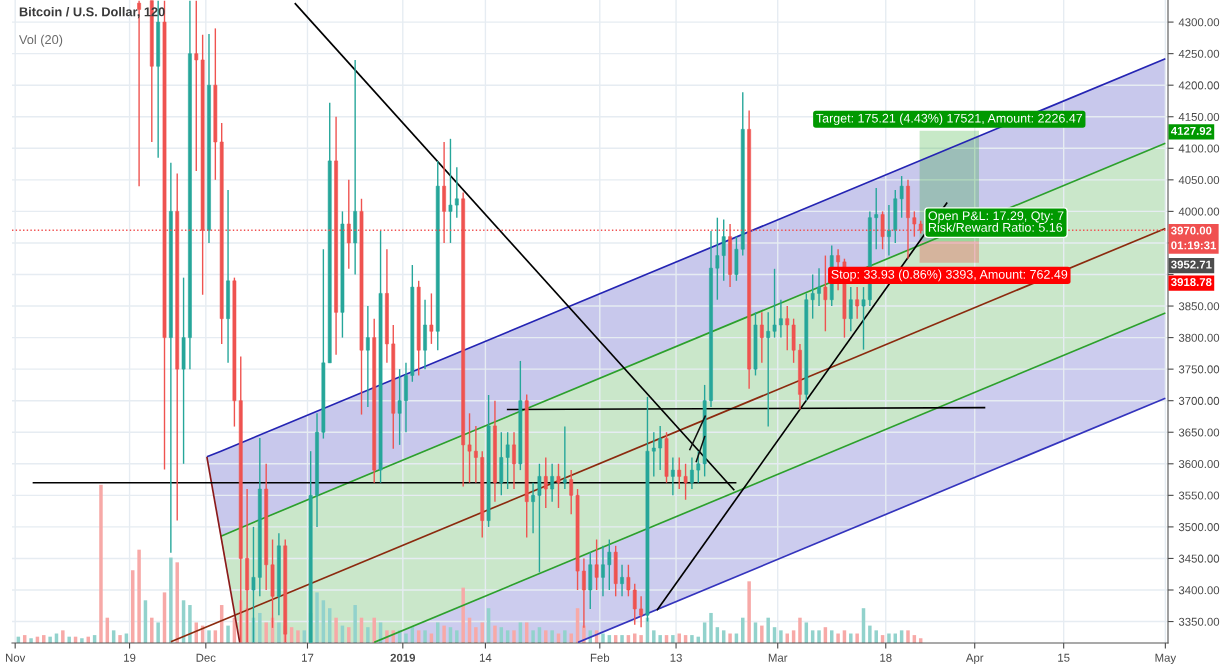 This screenshot has height=669, width=1225. I want to click on y-tick-label: 3600.00, so click(1199, 464).